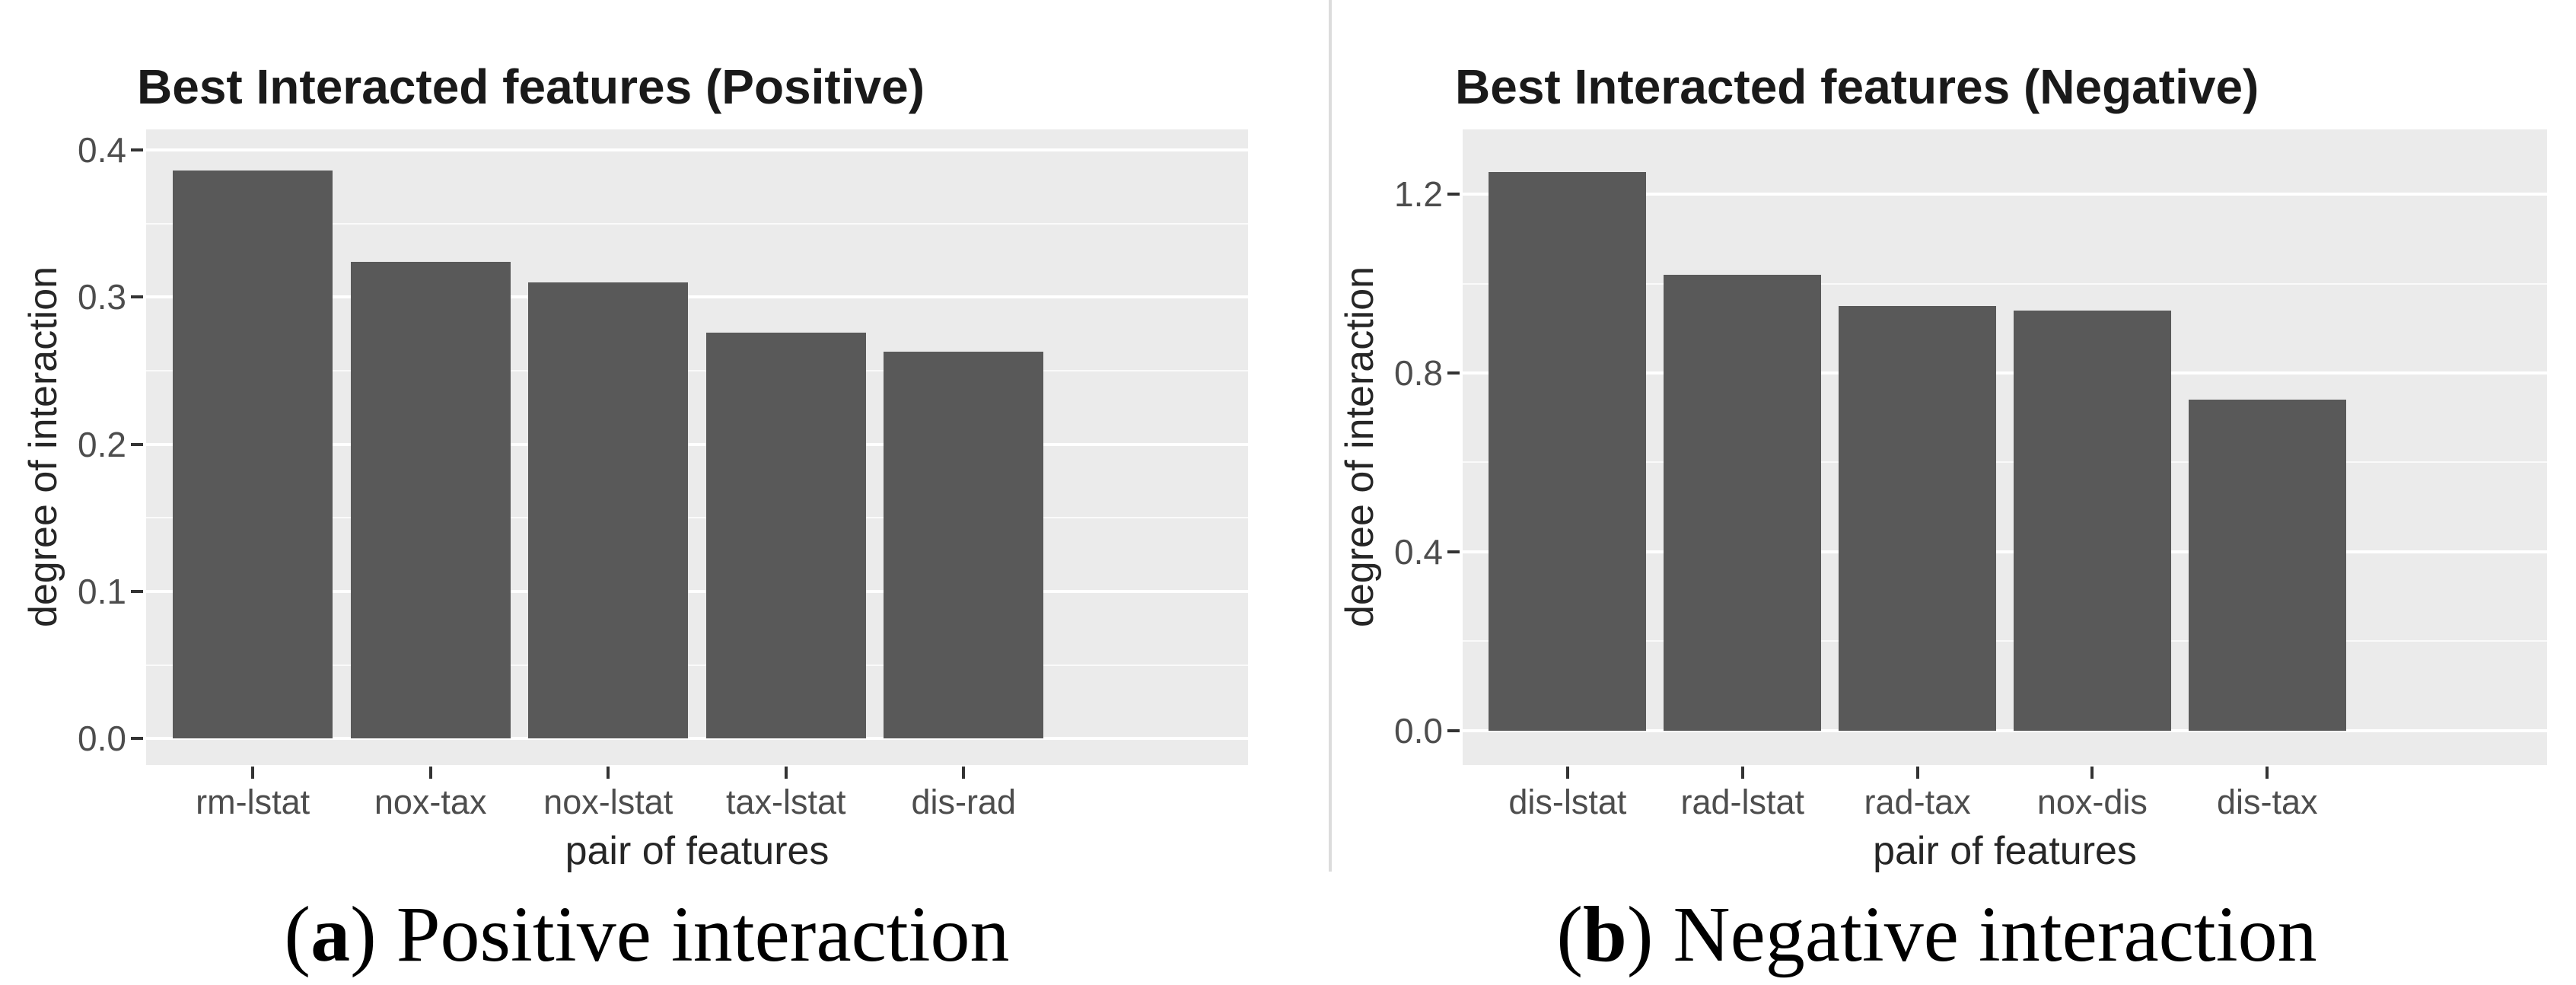 Image resolution: width=2576 pixels, height=985 pixels. What do you see at coordinates (253, 455) in the screenshot?
I see `bar-rm-lstat` at bounding box center [253, 455].